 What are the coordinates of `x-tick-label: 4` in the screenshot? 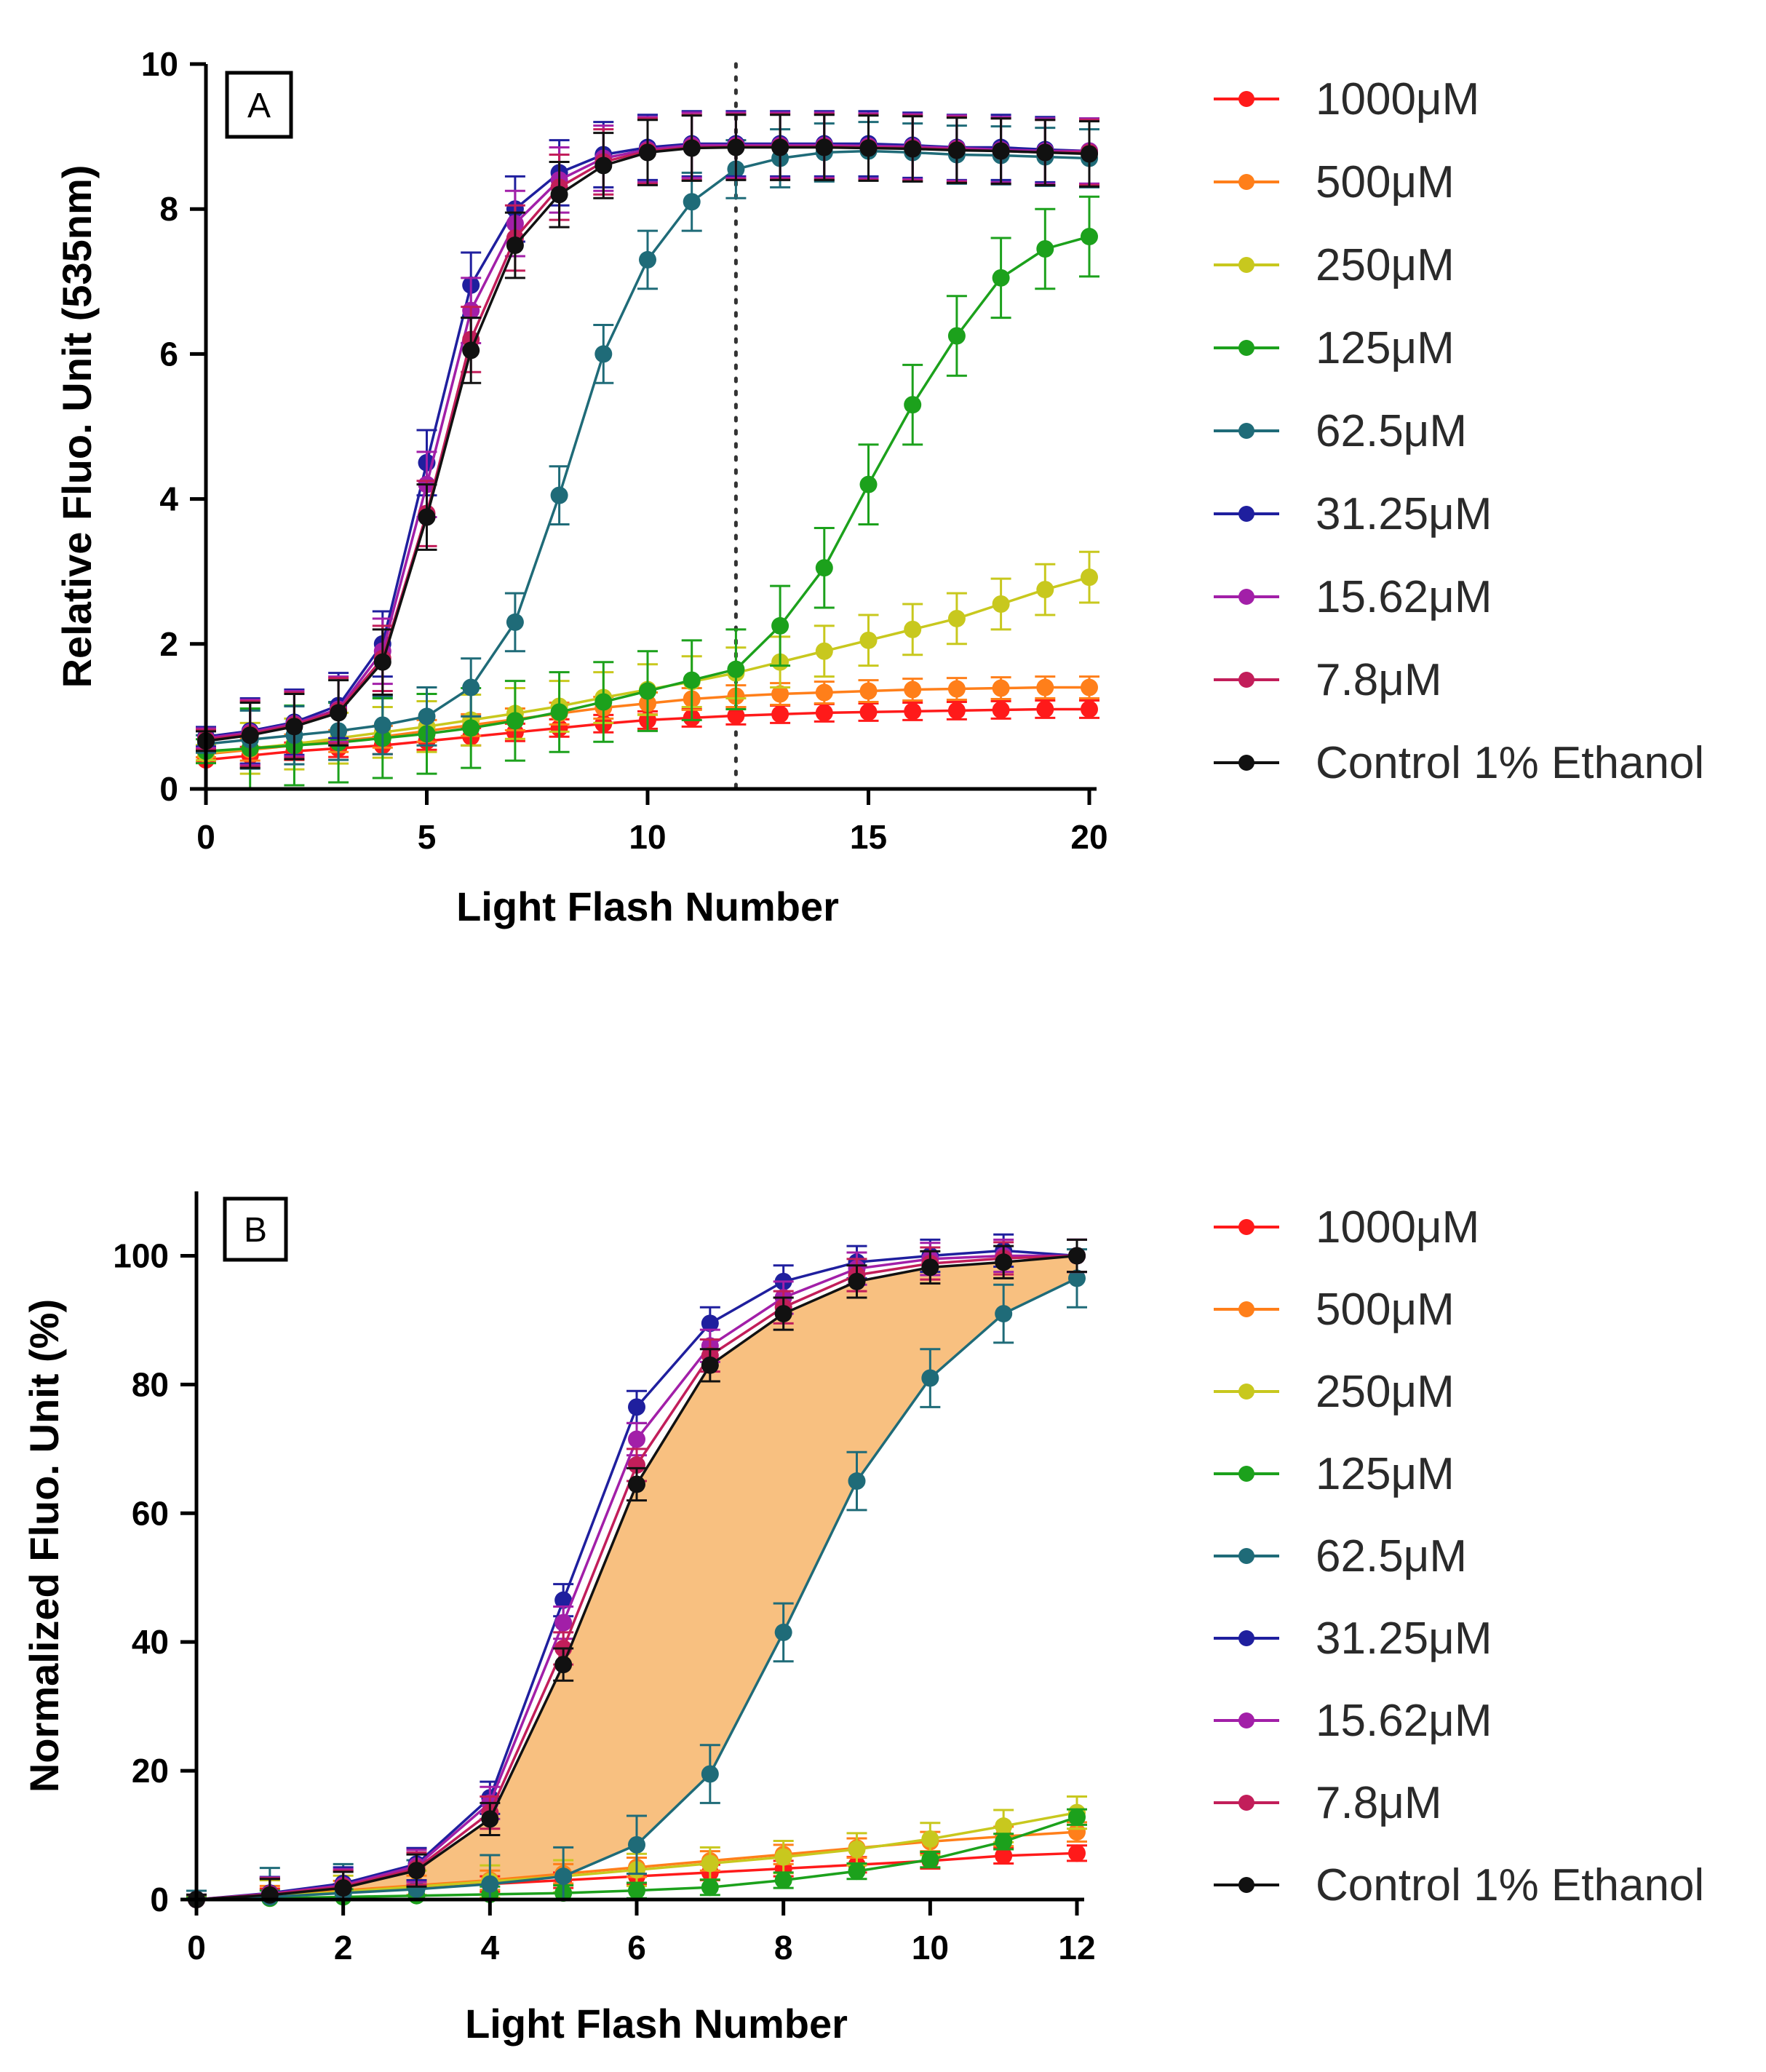 It's located at (491, 1947).